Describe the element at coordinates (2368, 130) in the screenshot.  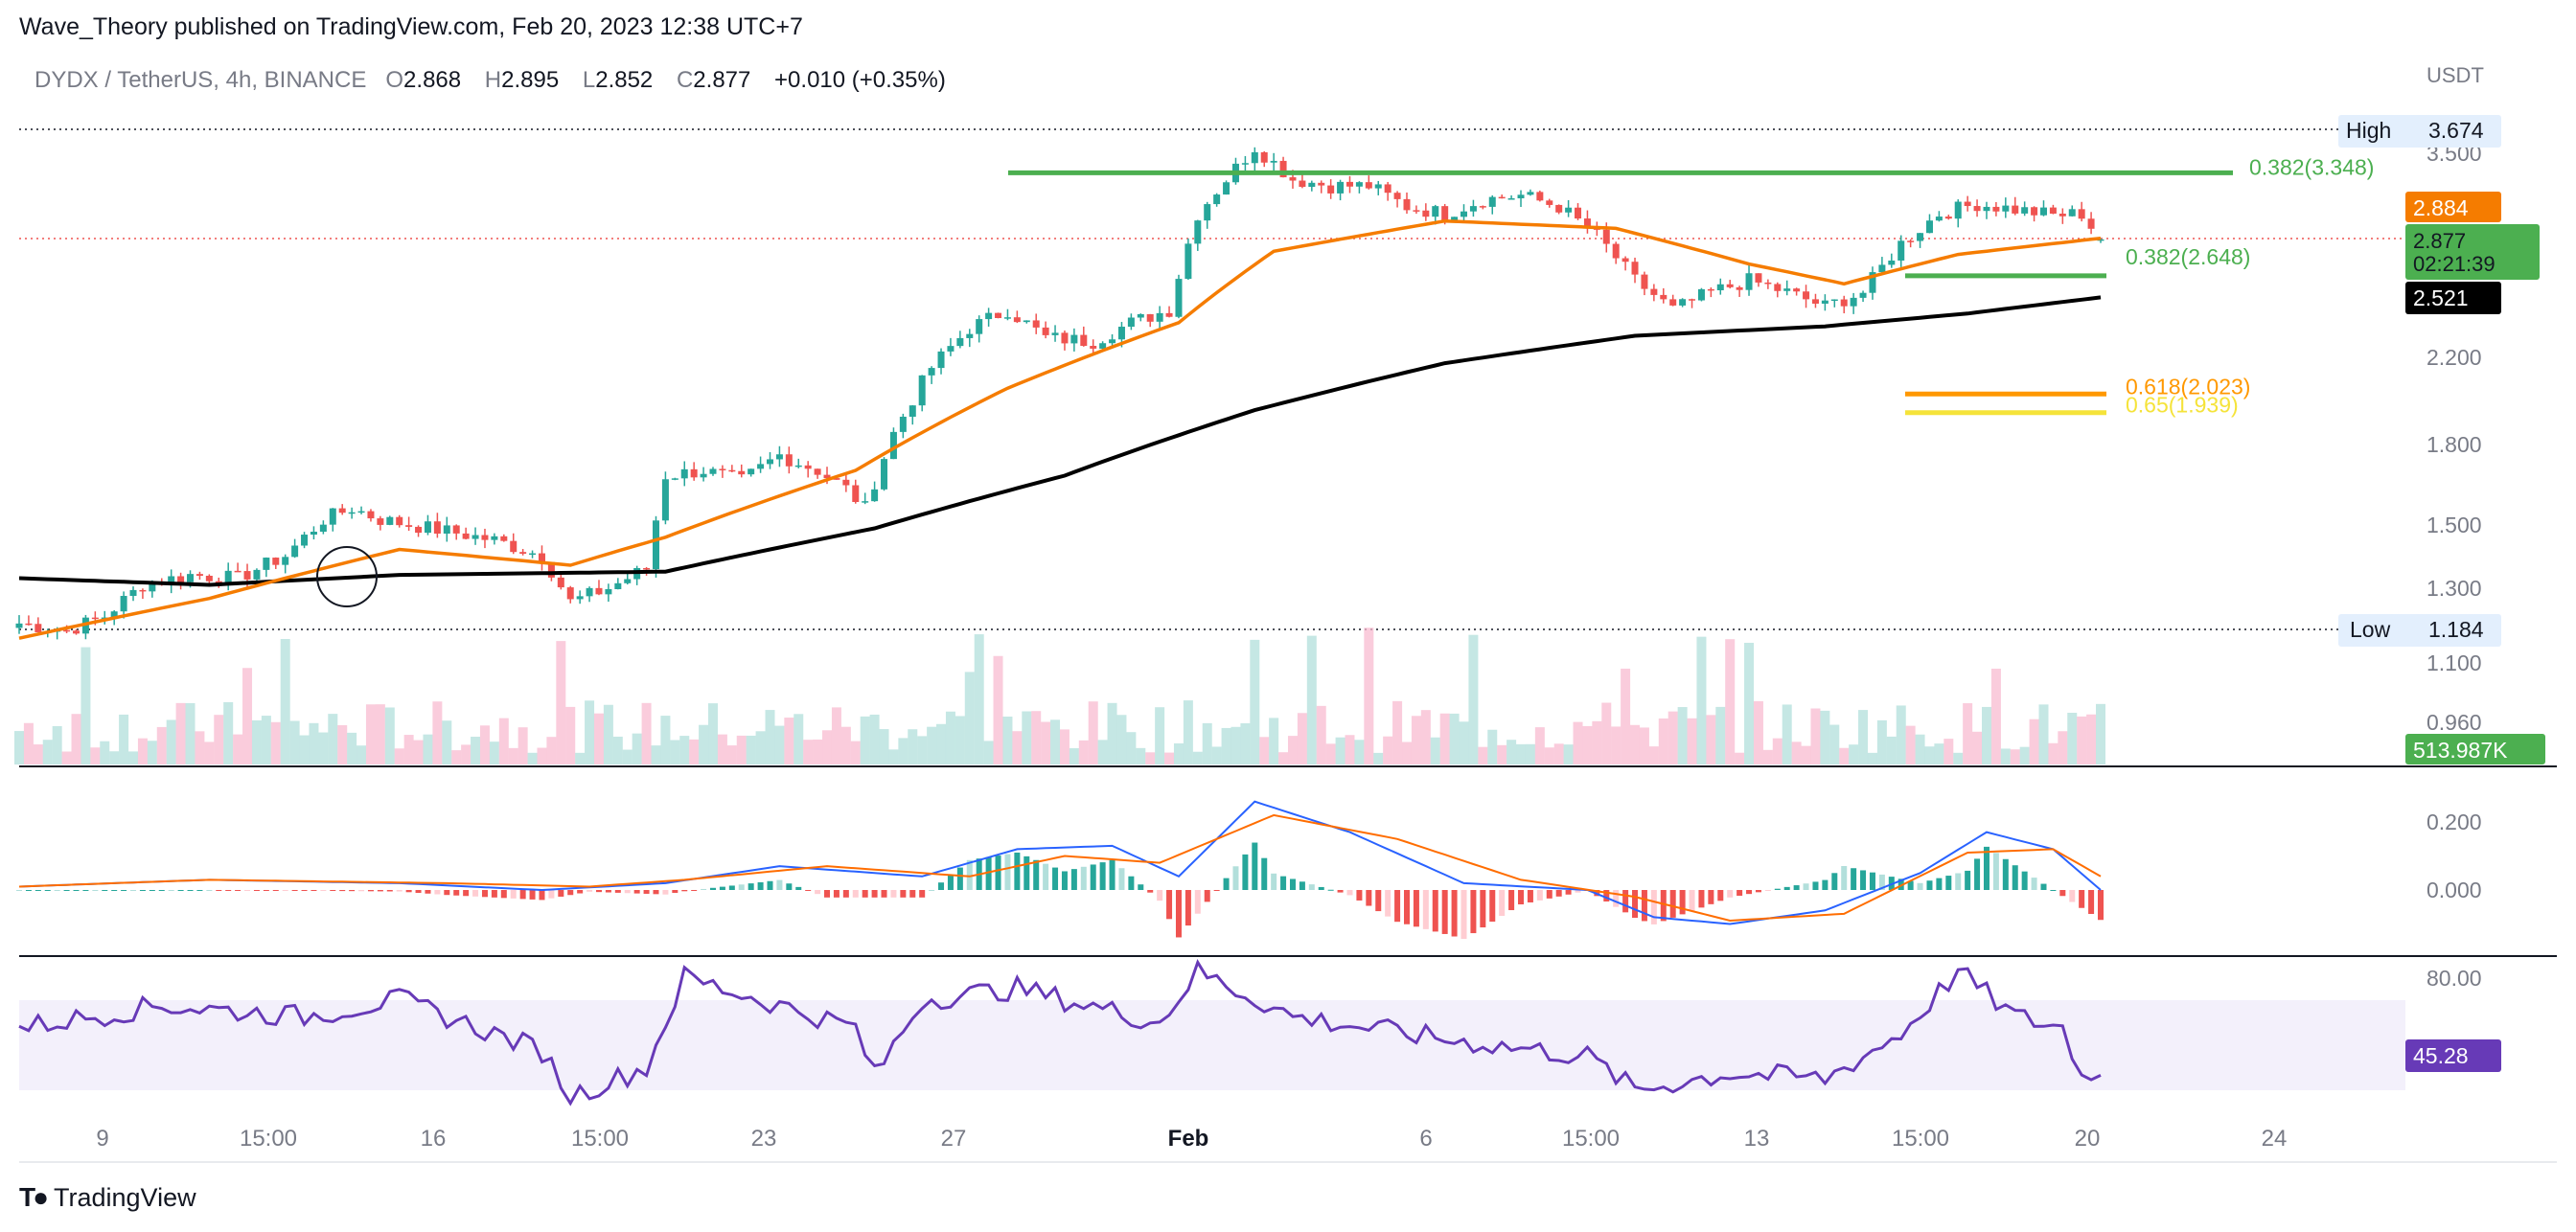
I see `high-badge-label: High` at that location.